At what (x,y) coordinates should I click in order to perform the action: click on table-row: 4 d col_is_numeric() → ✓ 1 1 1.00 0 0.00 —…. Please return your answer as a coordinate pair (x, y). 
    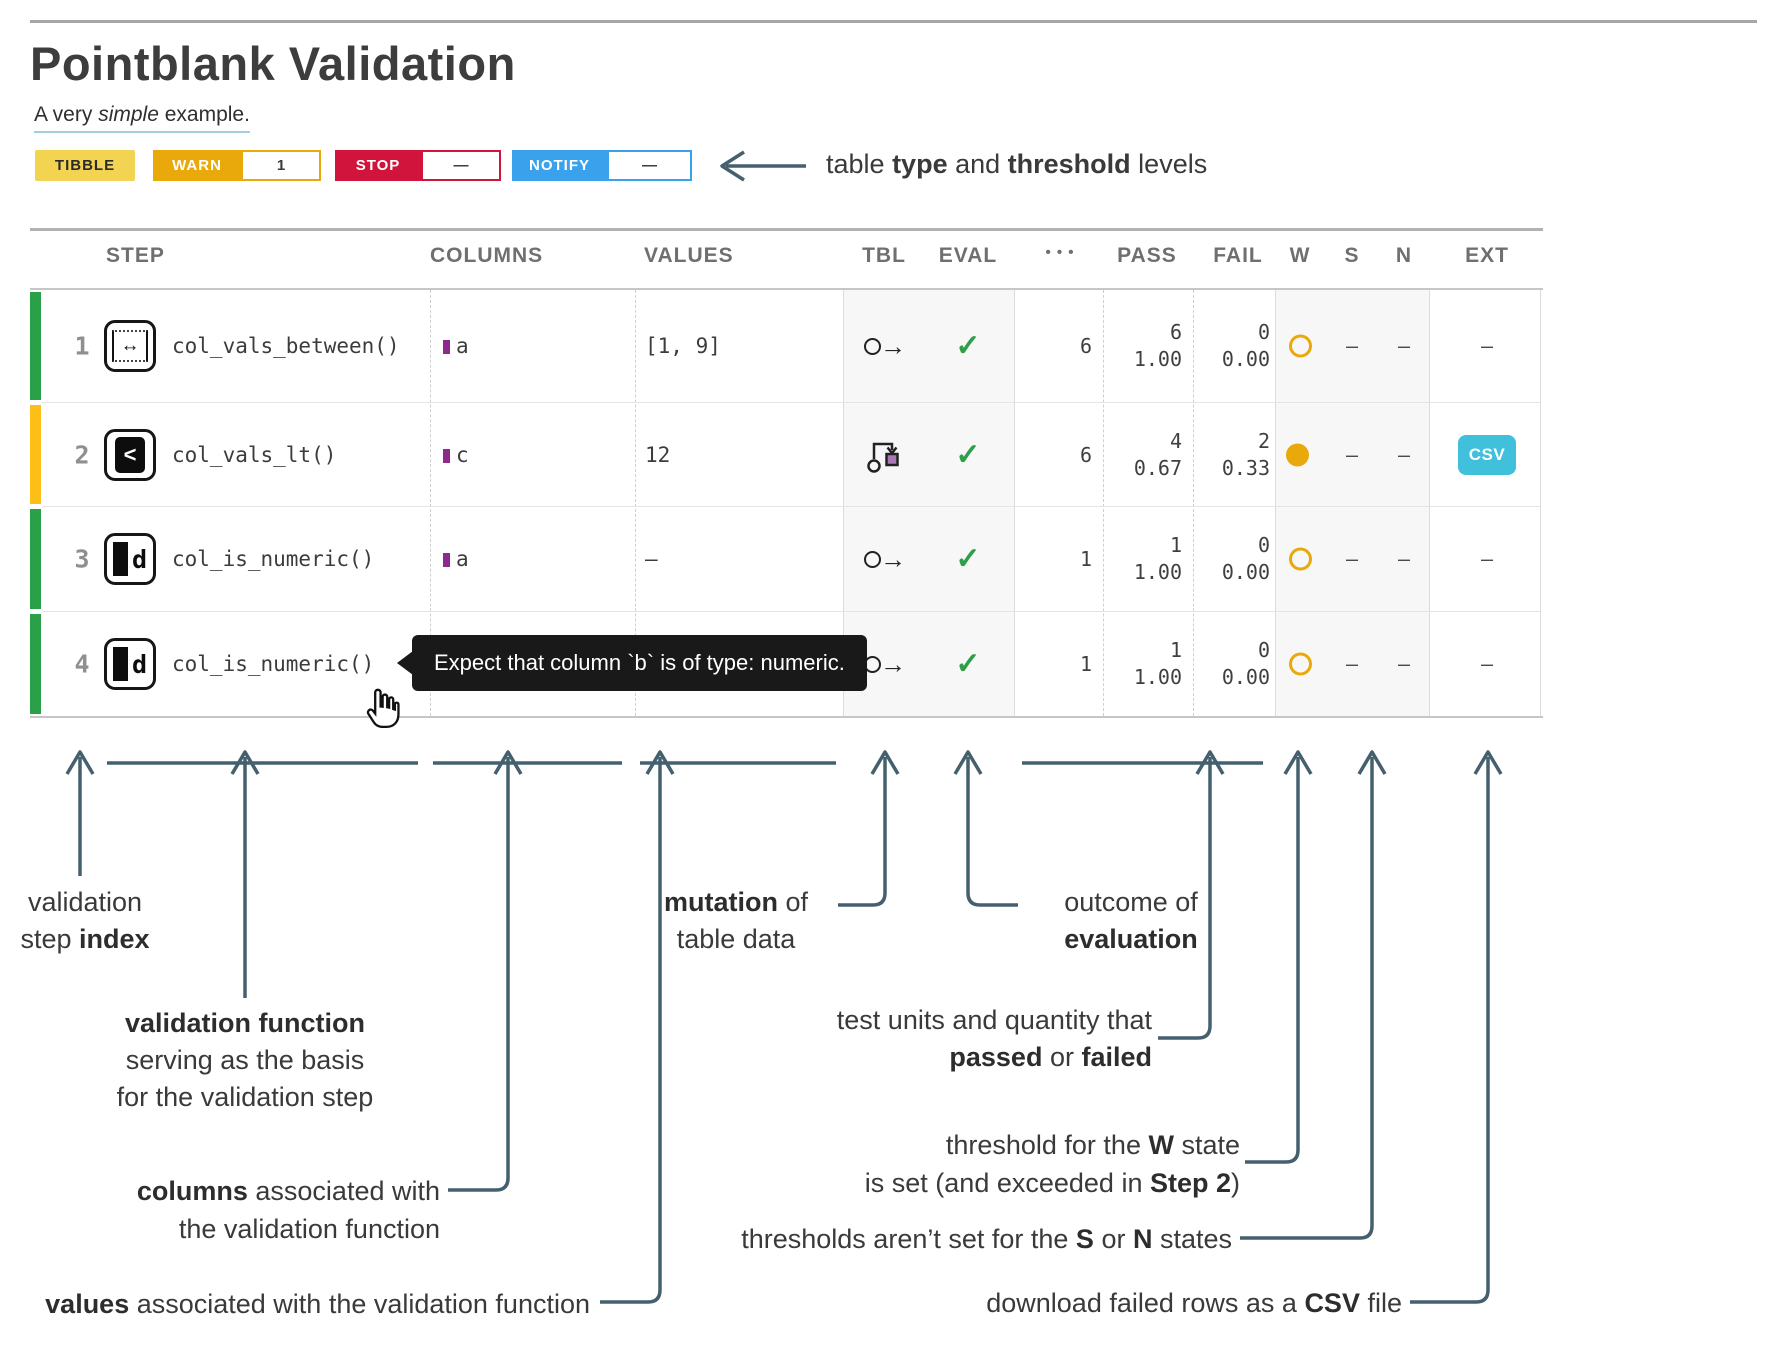
    Looking at the image, I should click on (894, 664).